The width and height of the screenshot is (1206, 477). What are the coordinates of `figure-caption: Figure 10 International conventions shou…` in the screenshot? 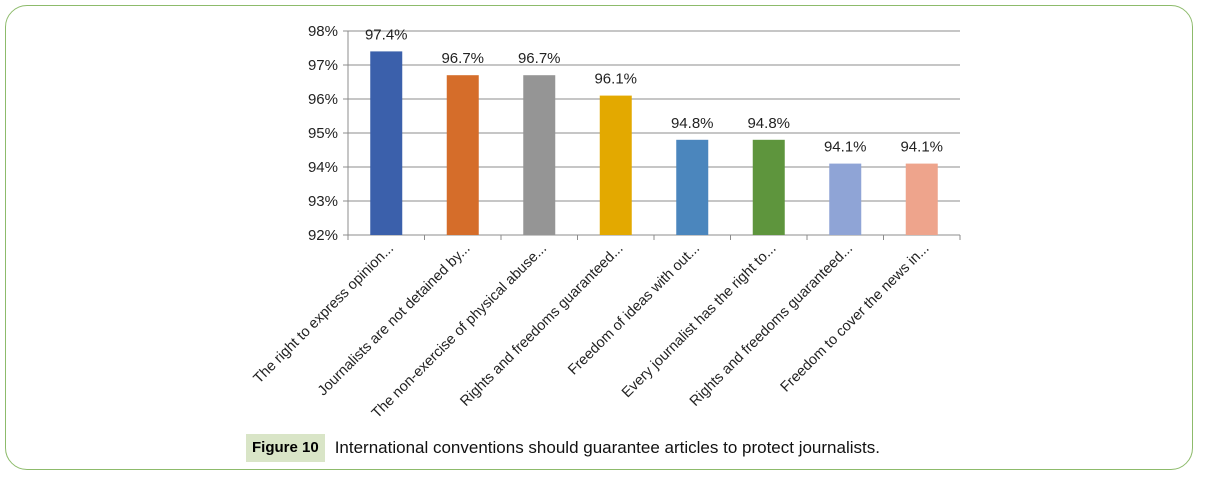 It's located at (563, 448).